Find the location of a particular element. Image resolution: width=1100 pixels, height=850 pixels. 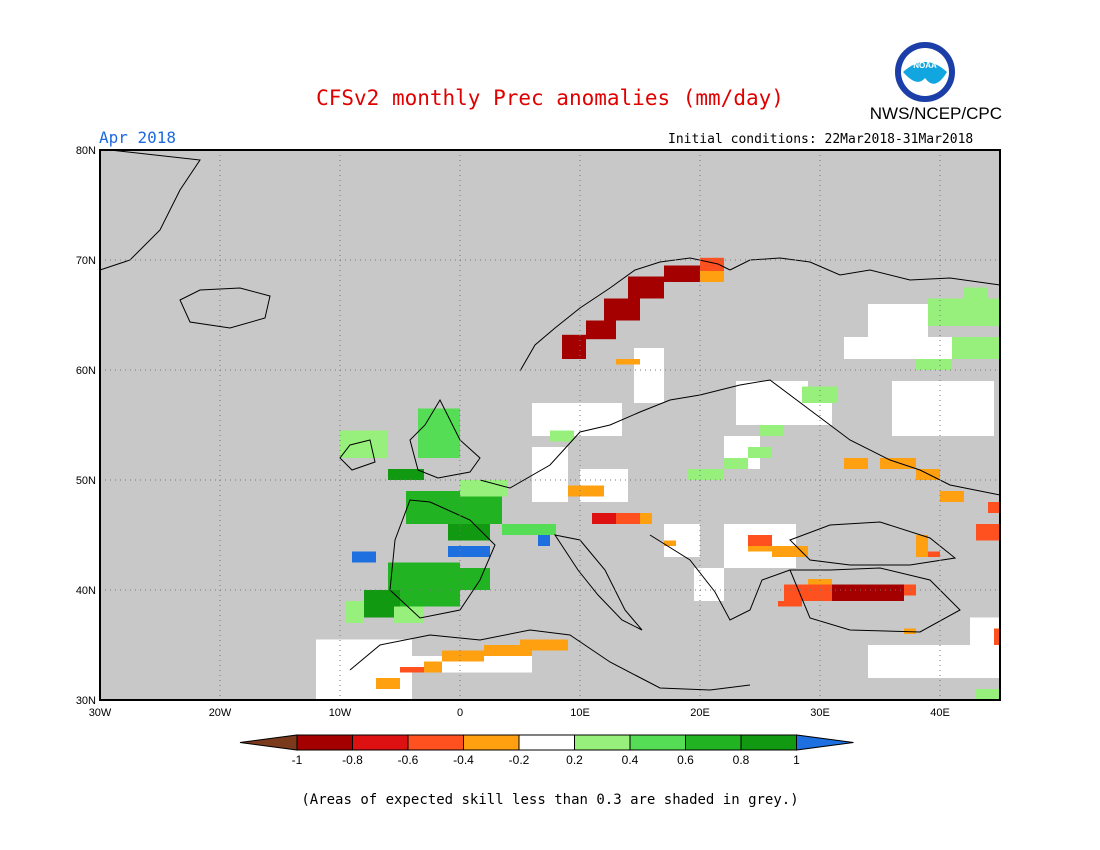

coastline-iceland is located at coordinates (225, 308).